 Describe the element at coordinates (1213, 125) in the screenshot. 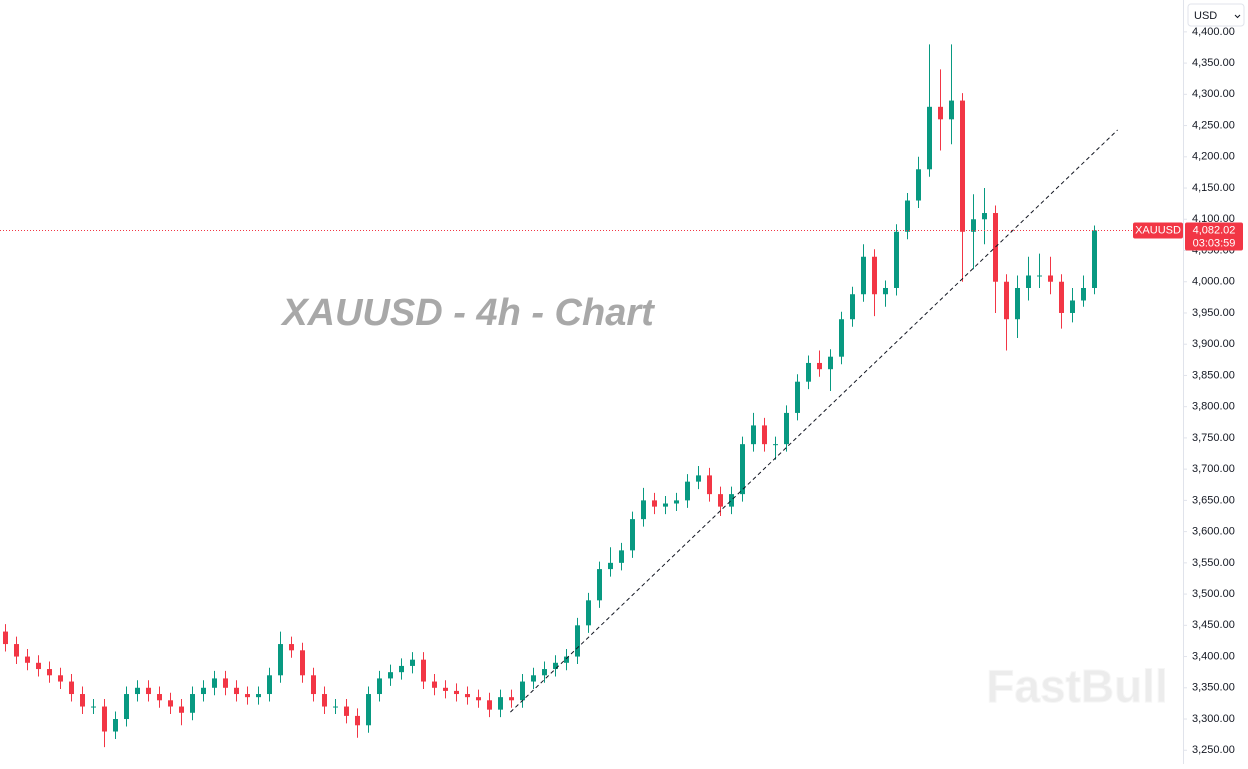

I see `y-tick-label: 4,250.00` at that location.